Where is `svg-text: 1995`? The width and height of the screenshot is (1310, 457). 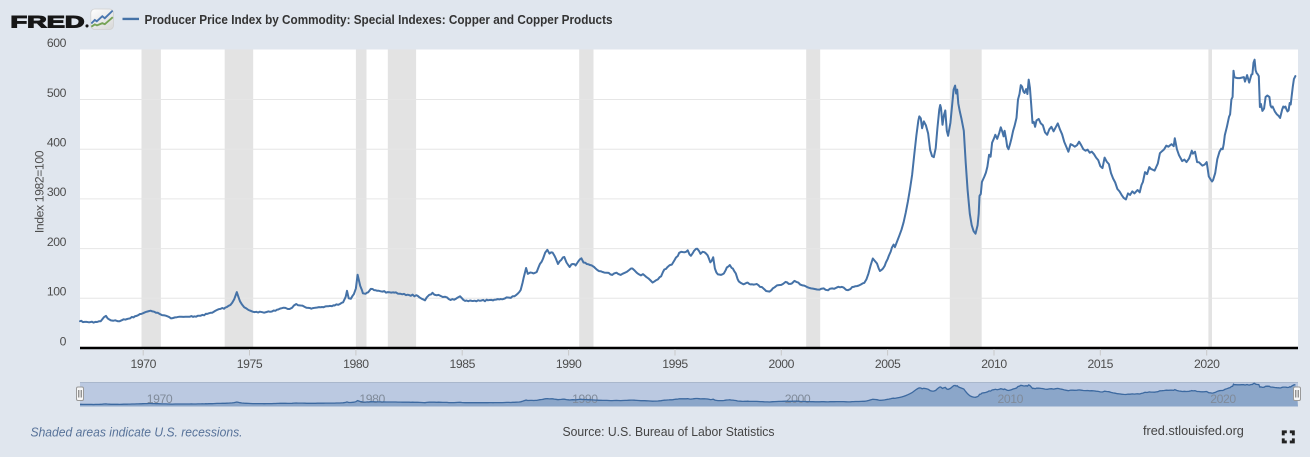
svg-text: 1995 is located at coordinates (675, 364).